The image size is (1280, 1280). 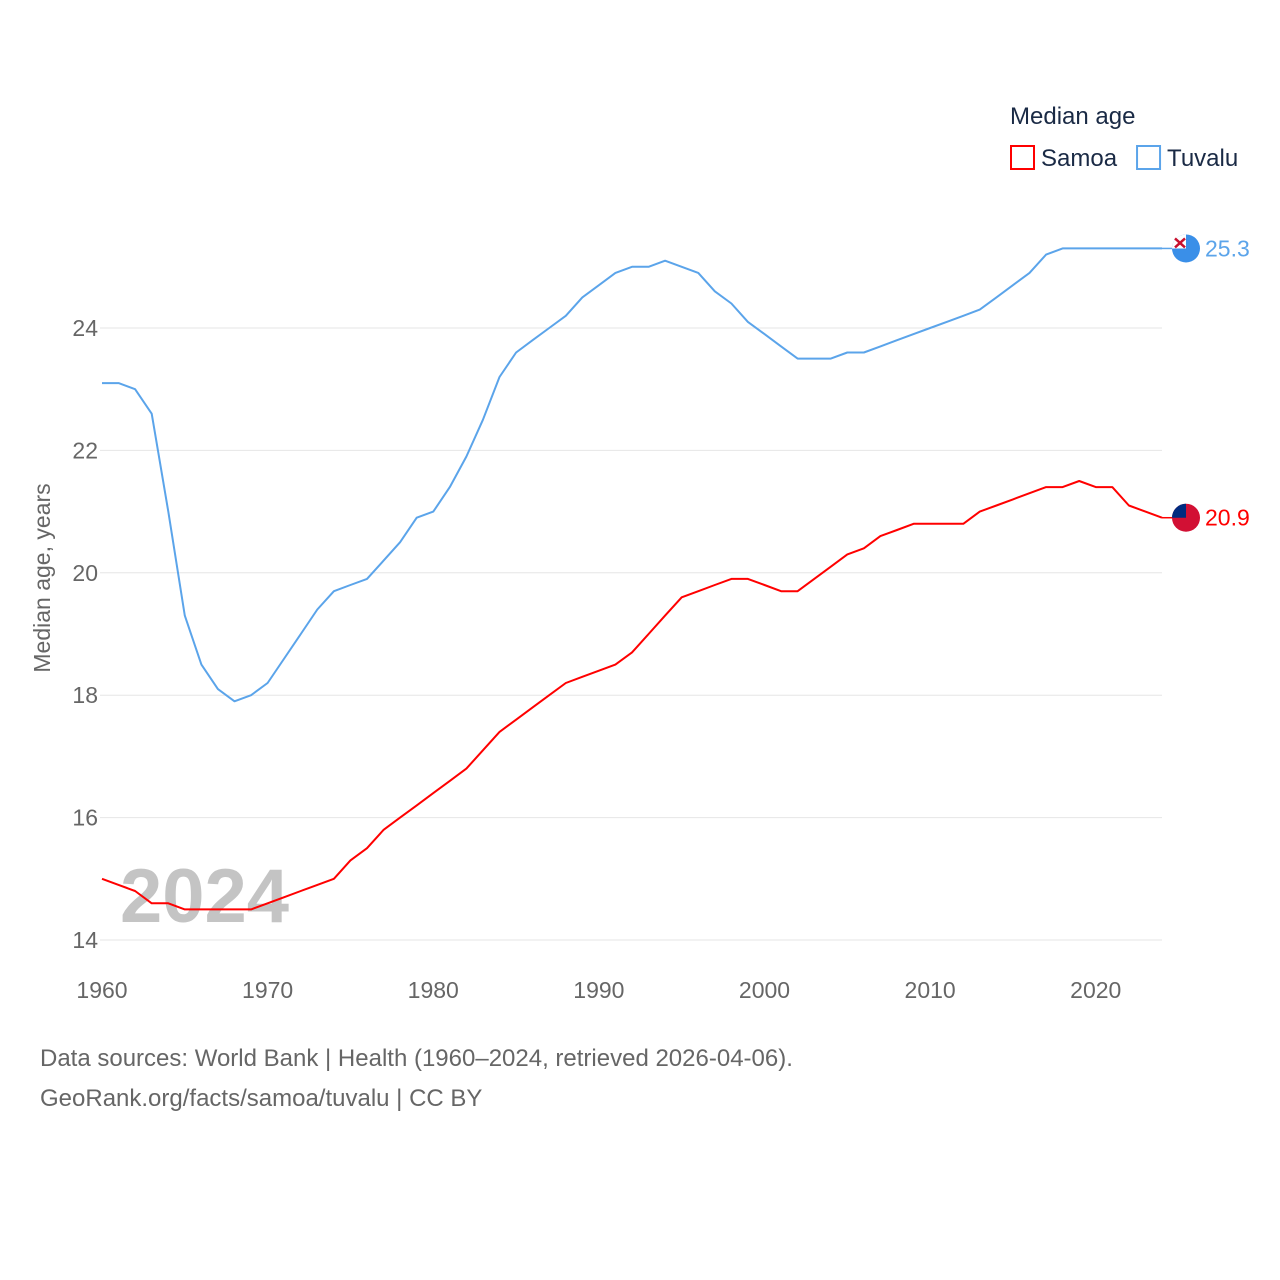 What do you see at coordinates (85, 573) in the screenshot?
I see `y-tick-label: 20` at bounding box center [85, 573].